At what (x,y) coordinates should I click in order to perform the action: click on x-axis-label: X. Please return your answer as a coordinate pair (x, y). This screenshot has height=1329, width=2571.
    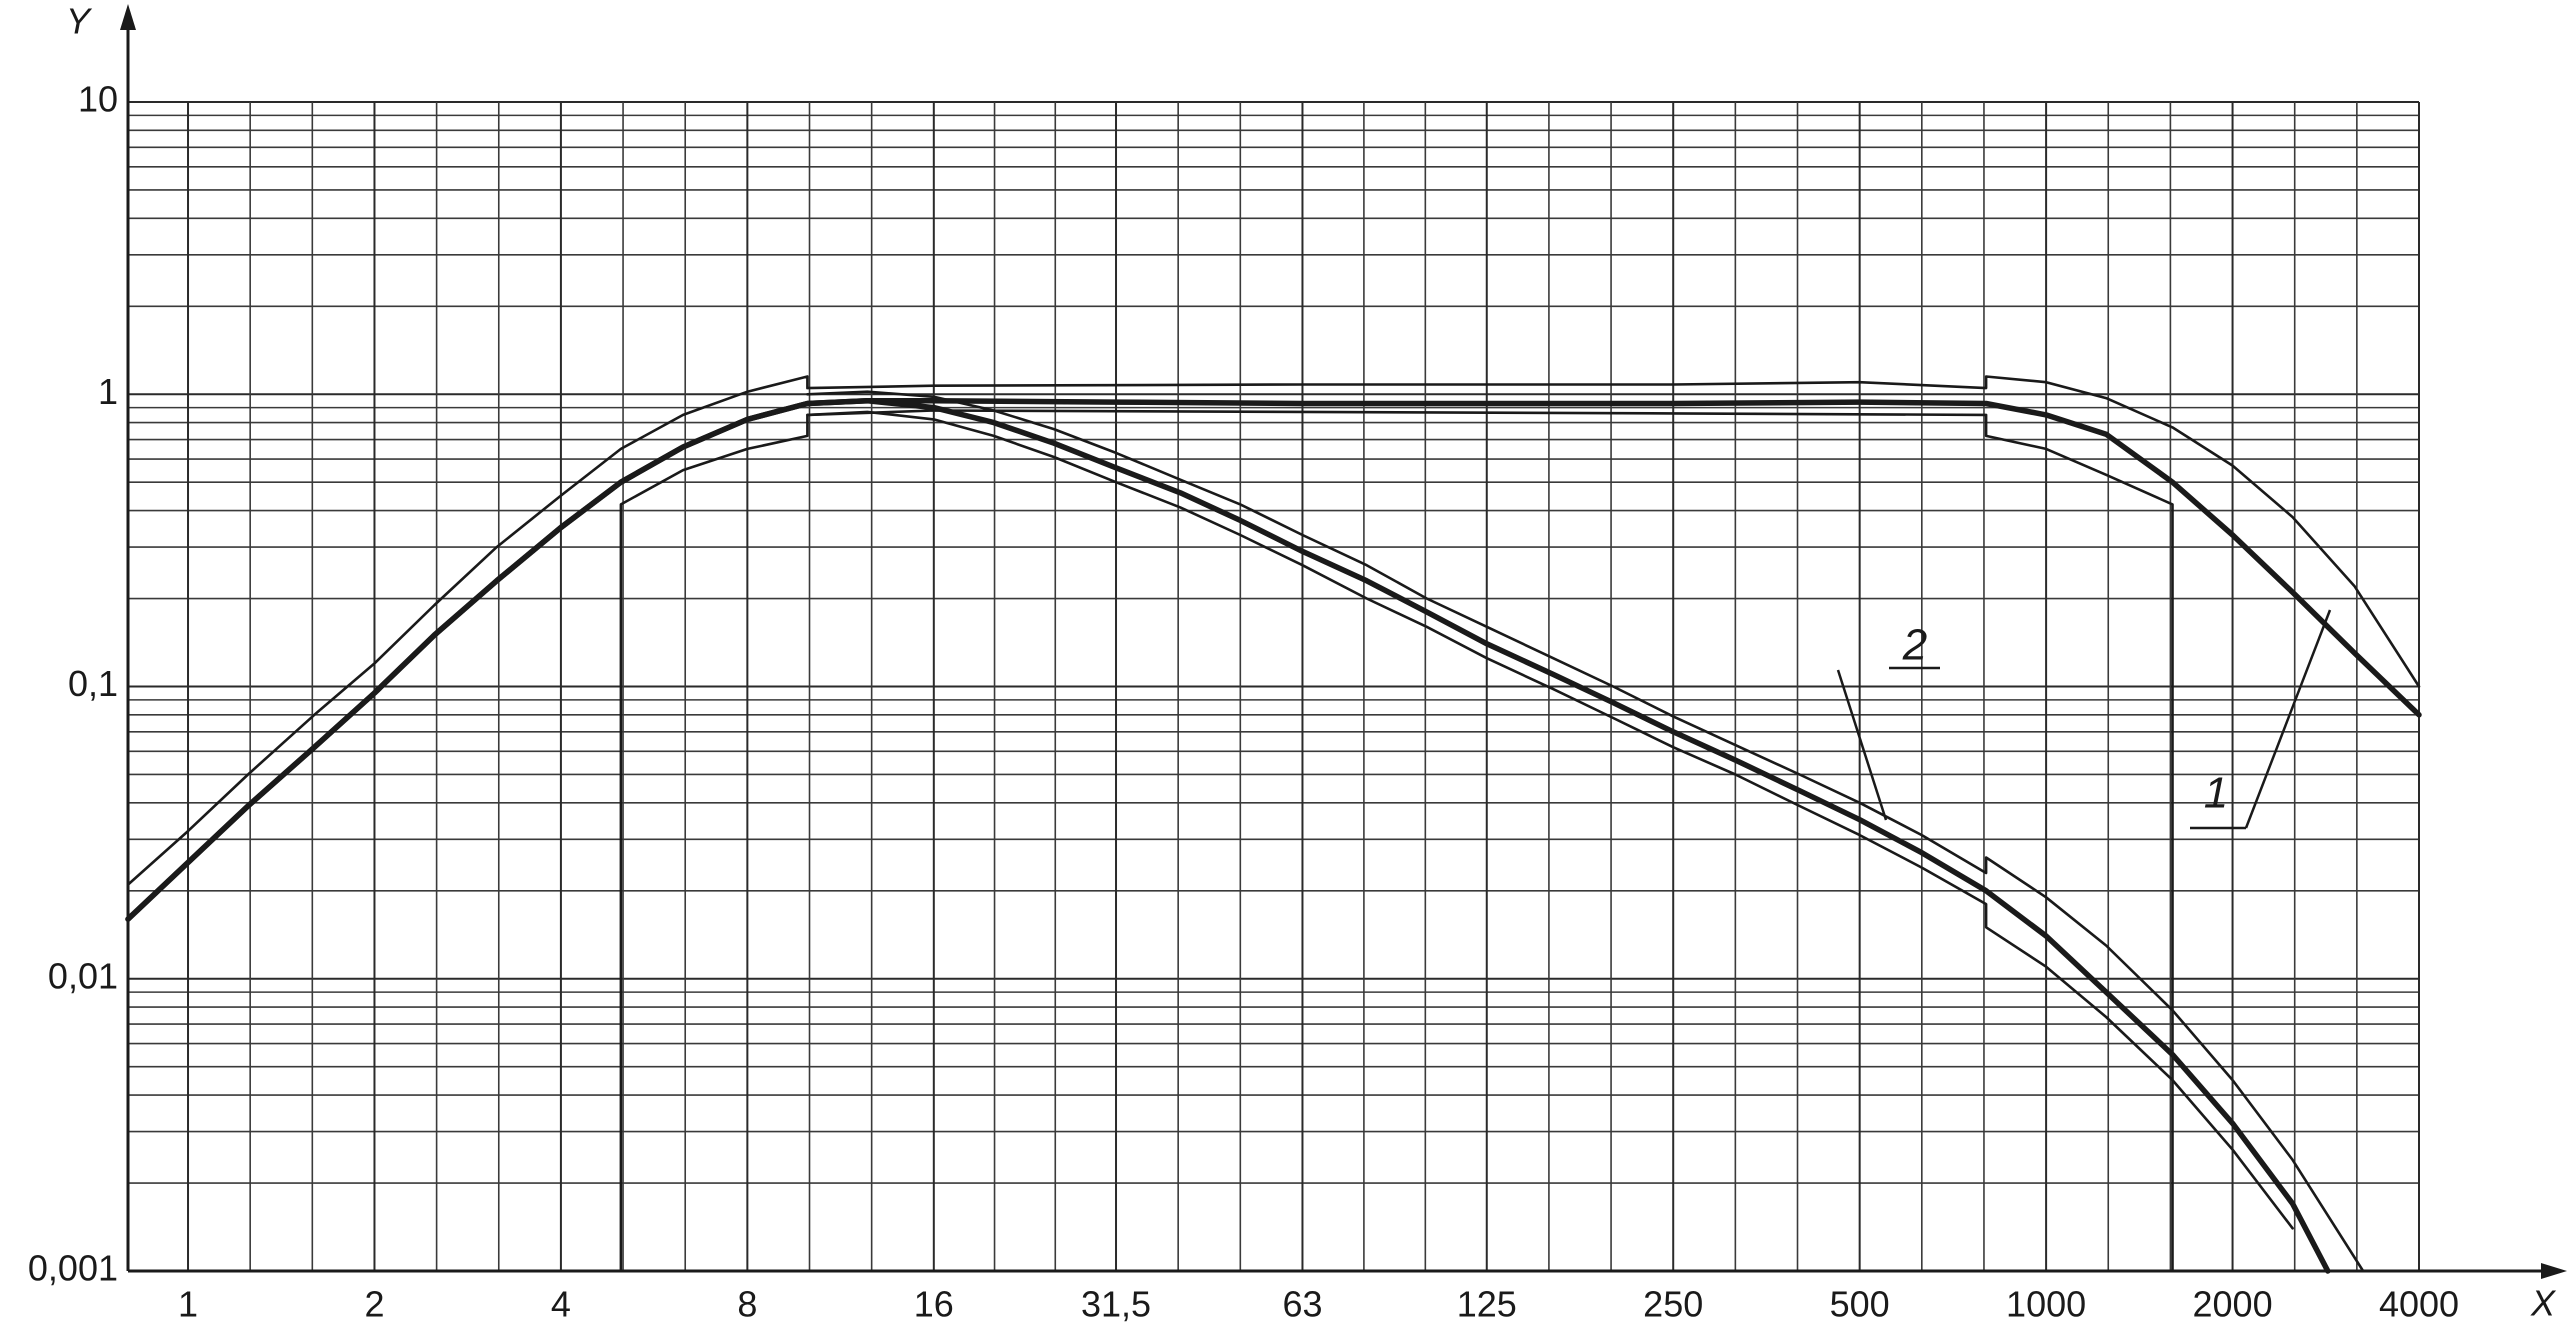
    Looking at the image, I should click on (2543, 1303).